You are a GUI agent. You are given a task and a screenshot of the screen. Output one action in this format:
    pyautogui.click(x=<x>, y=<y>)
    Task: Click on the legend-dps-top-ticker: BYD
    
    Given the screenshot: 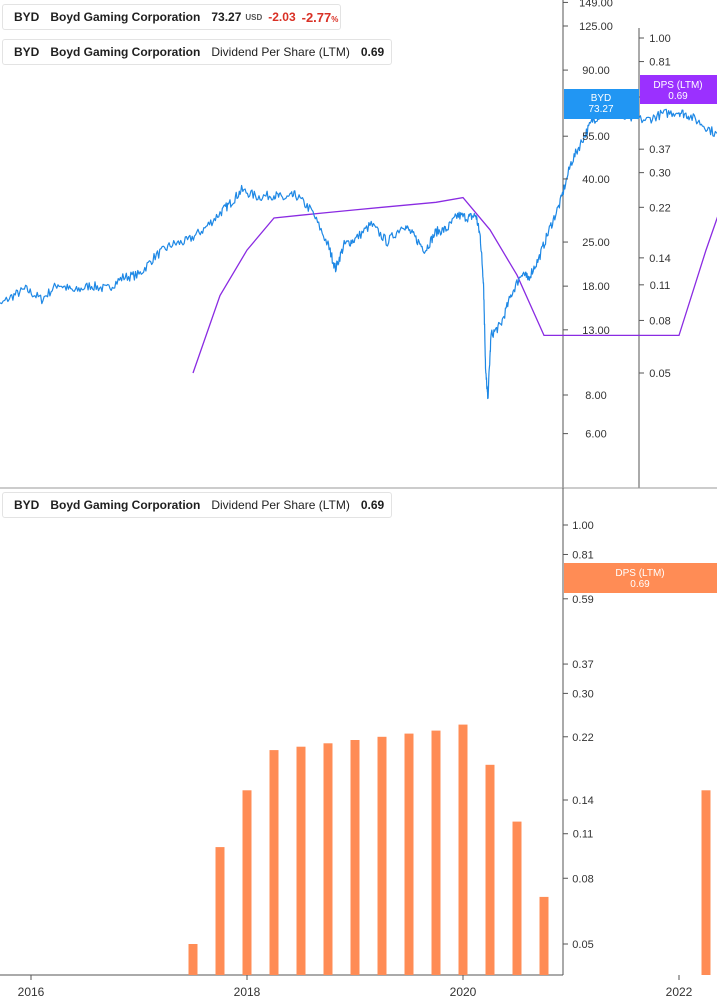 What is the action you would take?
    pyautogui.click(x=27, y=52)
    